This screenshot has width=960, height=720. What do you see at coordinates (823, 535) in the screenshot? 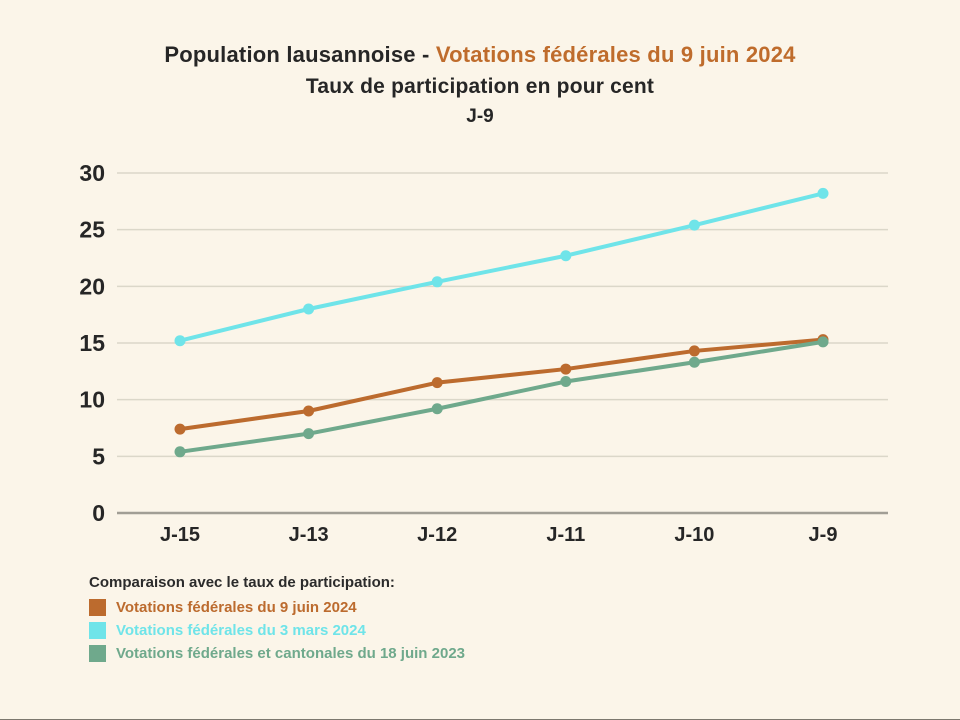
I see `svg-text: J-9` at bounding box center [823, 535].